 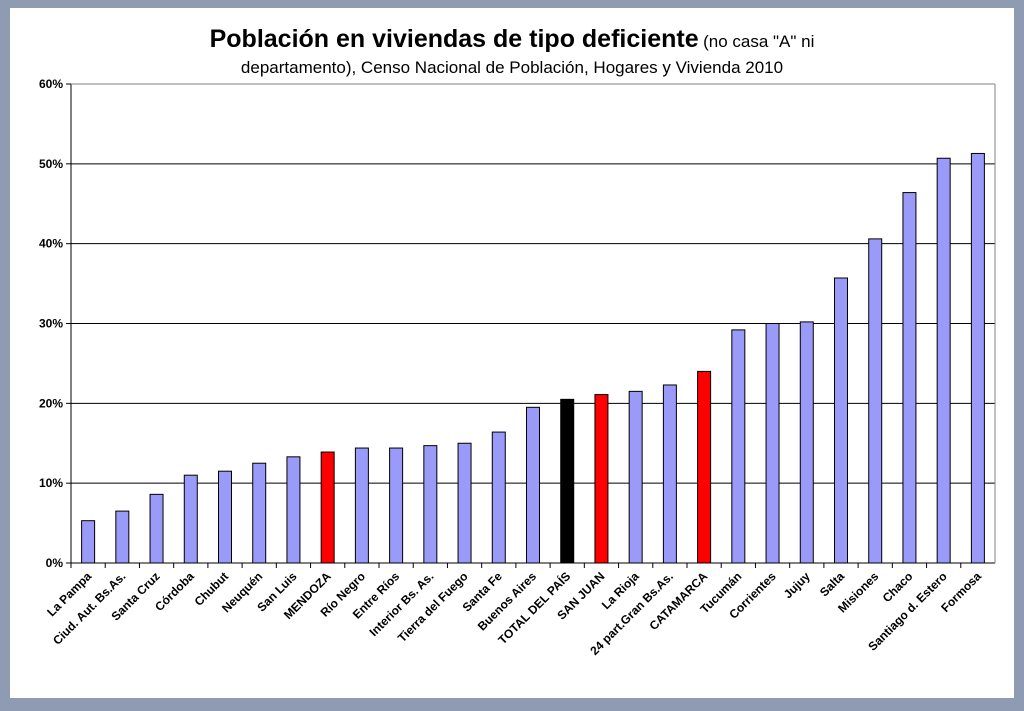 What do you see at coordinates (51, 324) in the screenshot?
I see `y-tick-label: 30%` at bounding box center [51, 324].